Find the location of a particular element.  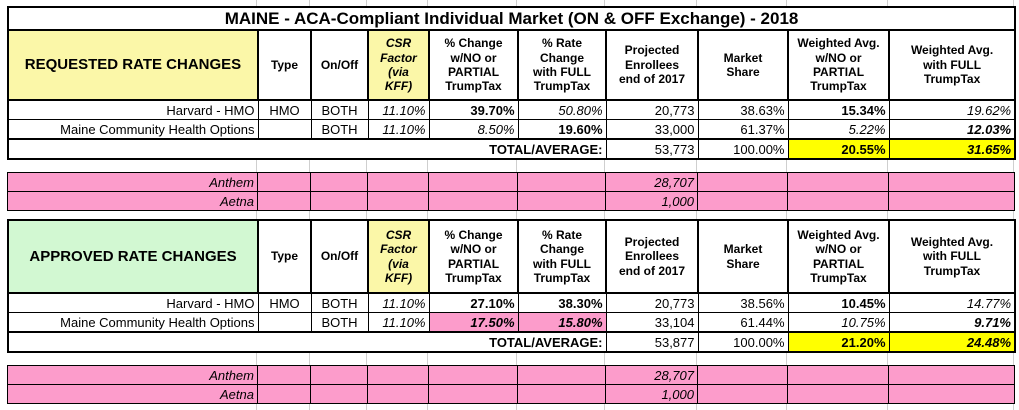

total-wavg-full-cell: 31.65% is located at coordinates (952, 149).